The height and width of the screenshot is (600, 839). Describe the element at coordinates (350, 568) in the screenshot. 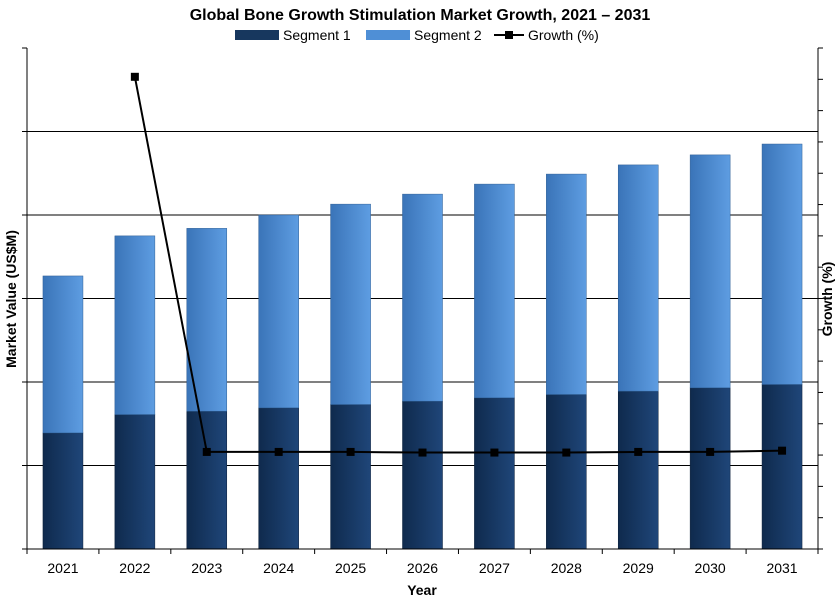

I see `x-tick-label: 2025` at that location.